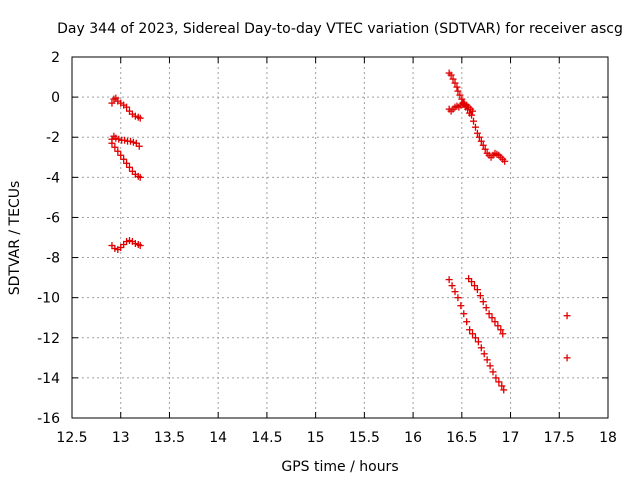  Describe the element at coordinates (461, 438) in the screenshot. I see `x-tick-label: 16.5` at that location.